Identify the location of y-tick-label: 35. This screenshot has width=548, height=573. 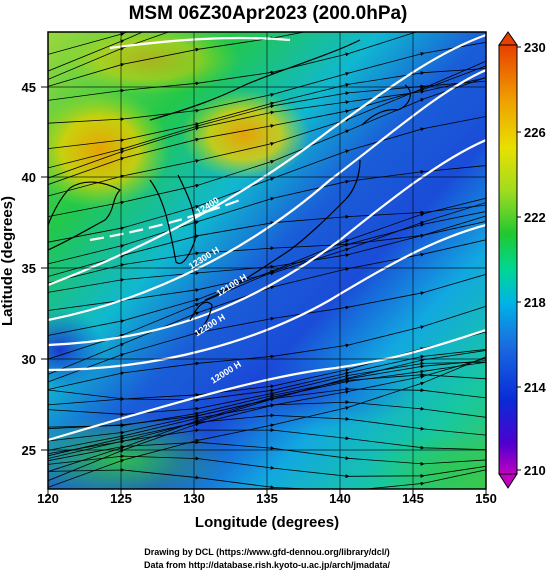
(29, 268).